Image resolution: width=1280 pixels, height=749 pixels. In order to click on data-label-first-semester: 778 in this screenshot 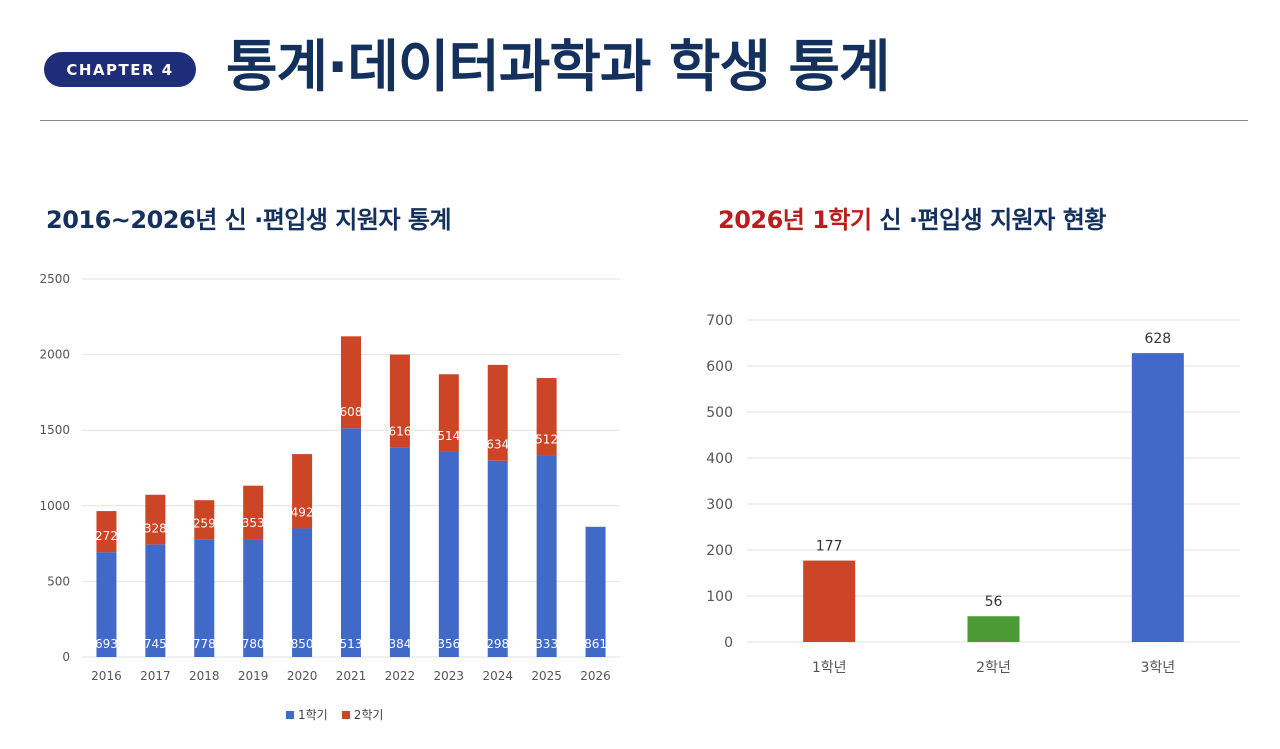, I will do `click(204, 644)`.